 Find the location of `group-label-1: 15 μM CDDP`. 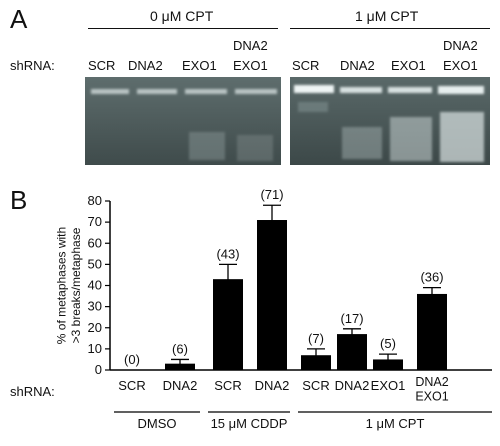

group-label-1: 15 μM CDDP is located at coordinates (249, 423).